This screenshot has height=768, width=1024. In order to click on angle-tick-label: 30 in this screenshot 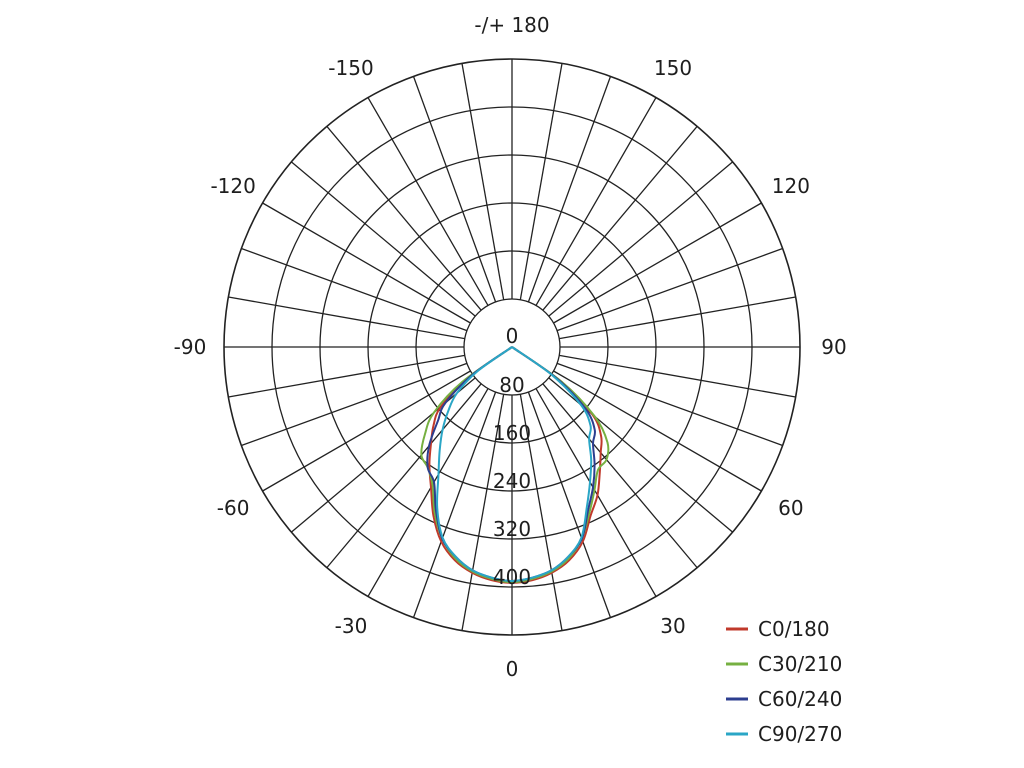, I will do `click(672, 626)`.